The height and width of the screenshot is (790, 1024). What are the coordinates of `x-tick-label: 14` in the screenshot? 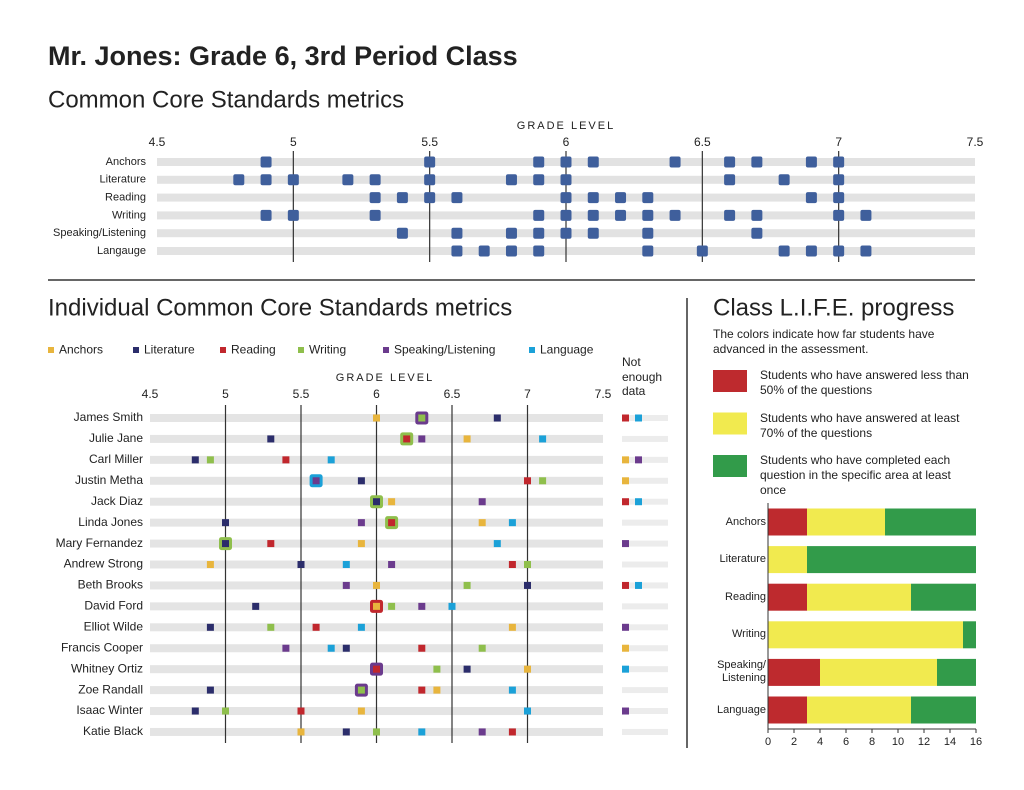 It's located at (950, 742).